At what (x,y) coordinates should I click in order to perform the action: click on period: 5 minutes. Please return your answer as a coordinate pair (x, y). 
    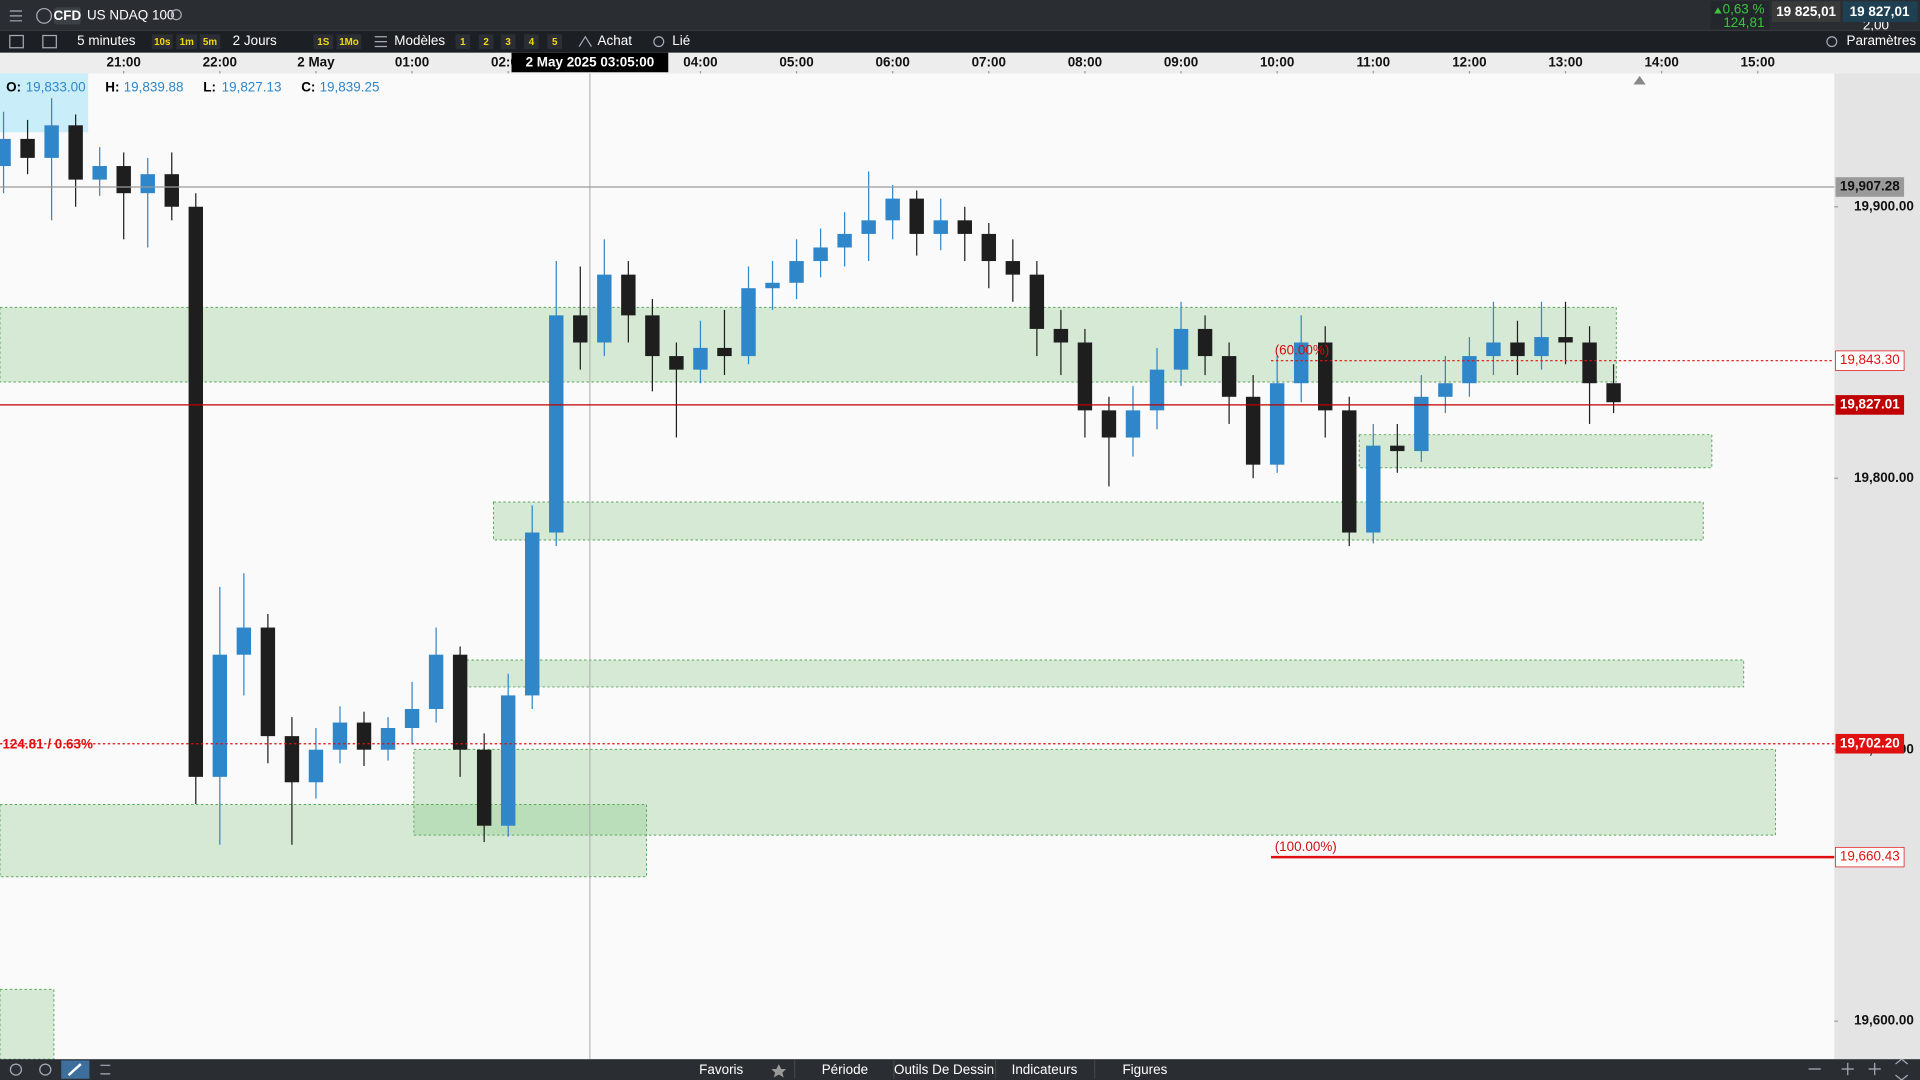
    Looking at the image, I should click on (106, 40).